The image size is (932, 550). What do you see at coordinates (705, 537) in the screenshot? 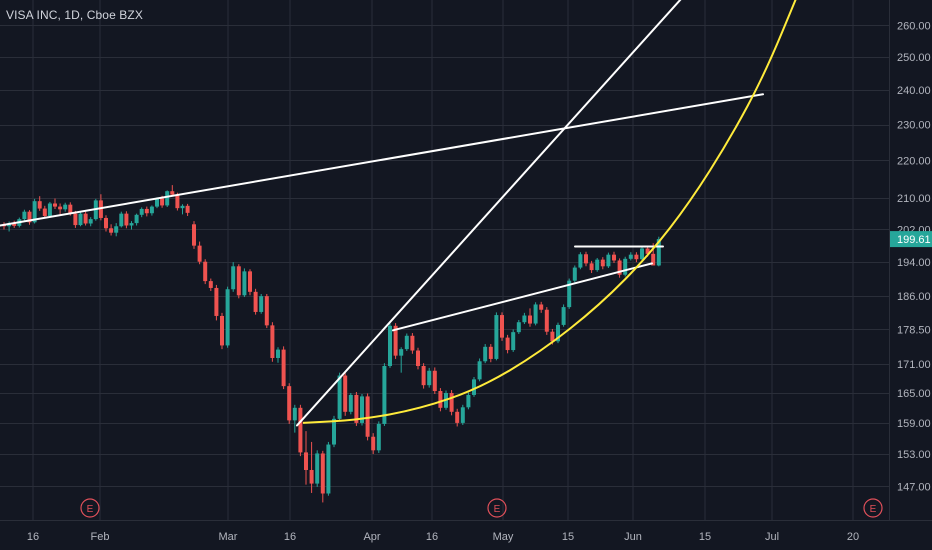
I see `time-axis-tick-label: 15` at bounding box center [705, 537].